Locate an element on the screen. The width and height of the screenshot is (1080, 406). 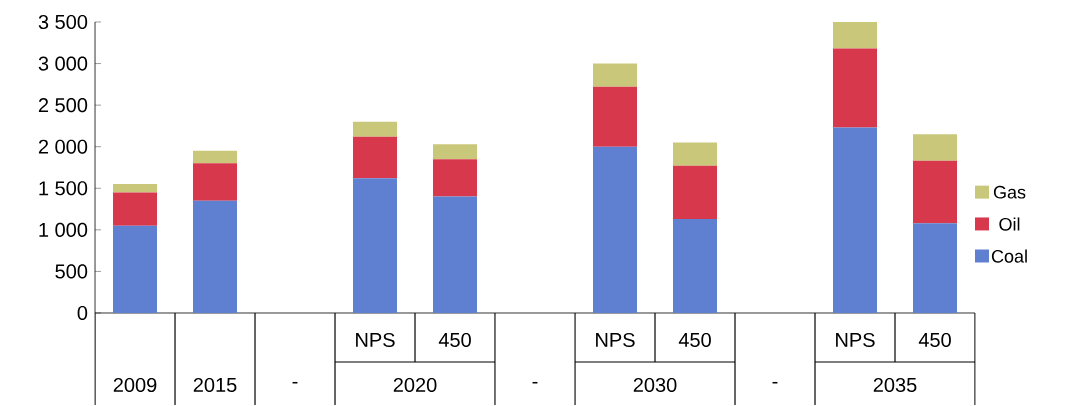
legend-label: Gas is located at coordinates (1009, 192).